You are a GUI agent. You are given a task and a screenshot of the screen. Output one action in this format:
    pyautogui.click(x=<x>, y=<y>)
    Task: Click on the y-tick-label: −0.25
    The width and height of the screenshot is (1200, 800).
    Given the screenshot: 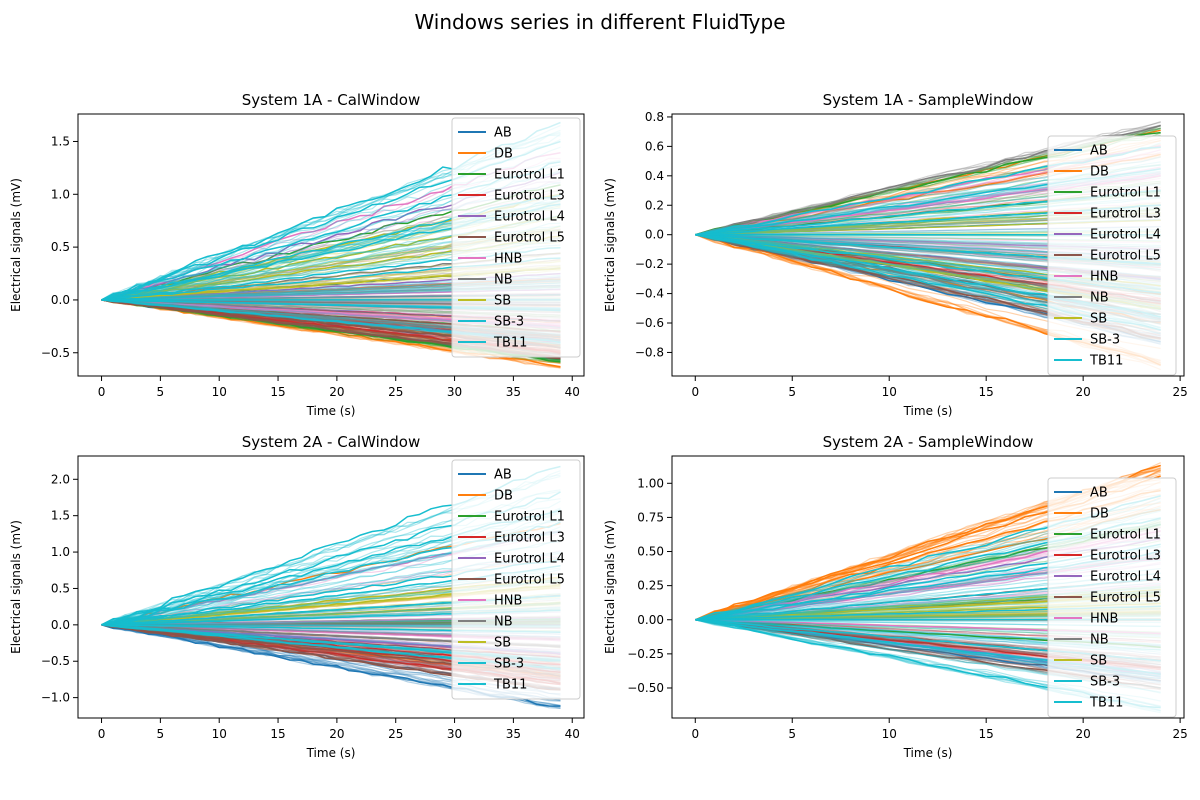 What is the action you would take?
    pyautogui.click(x=645, y=654)
    